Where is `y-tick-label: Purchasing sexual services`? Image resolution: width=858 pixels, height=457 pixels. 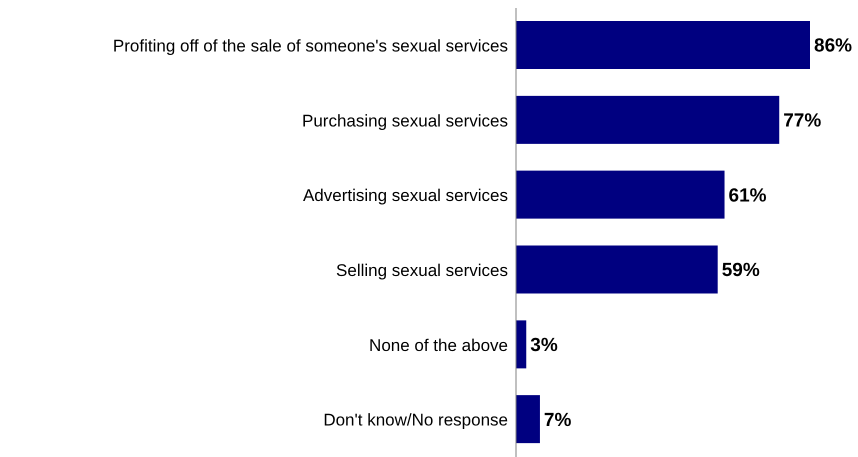
y-tick-label: Purchasing sexual services is located at coordinates (405, 120).